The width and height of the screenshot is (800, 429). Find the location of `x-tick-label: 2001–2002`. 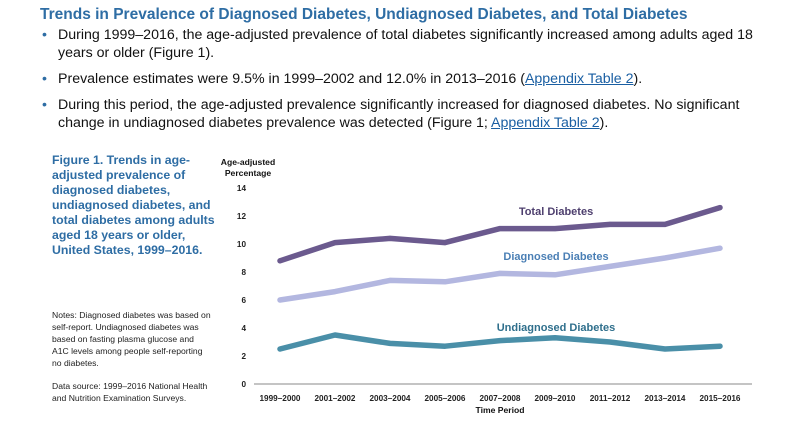

x-tick-label: 2001–2002 is located at coordinates (335, 398).